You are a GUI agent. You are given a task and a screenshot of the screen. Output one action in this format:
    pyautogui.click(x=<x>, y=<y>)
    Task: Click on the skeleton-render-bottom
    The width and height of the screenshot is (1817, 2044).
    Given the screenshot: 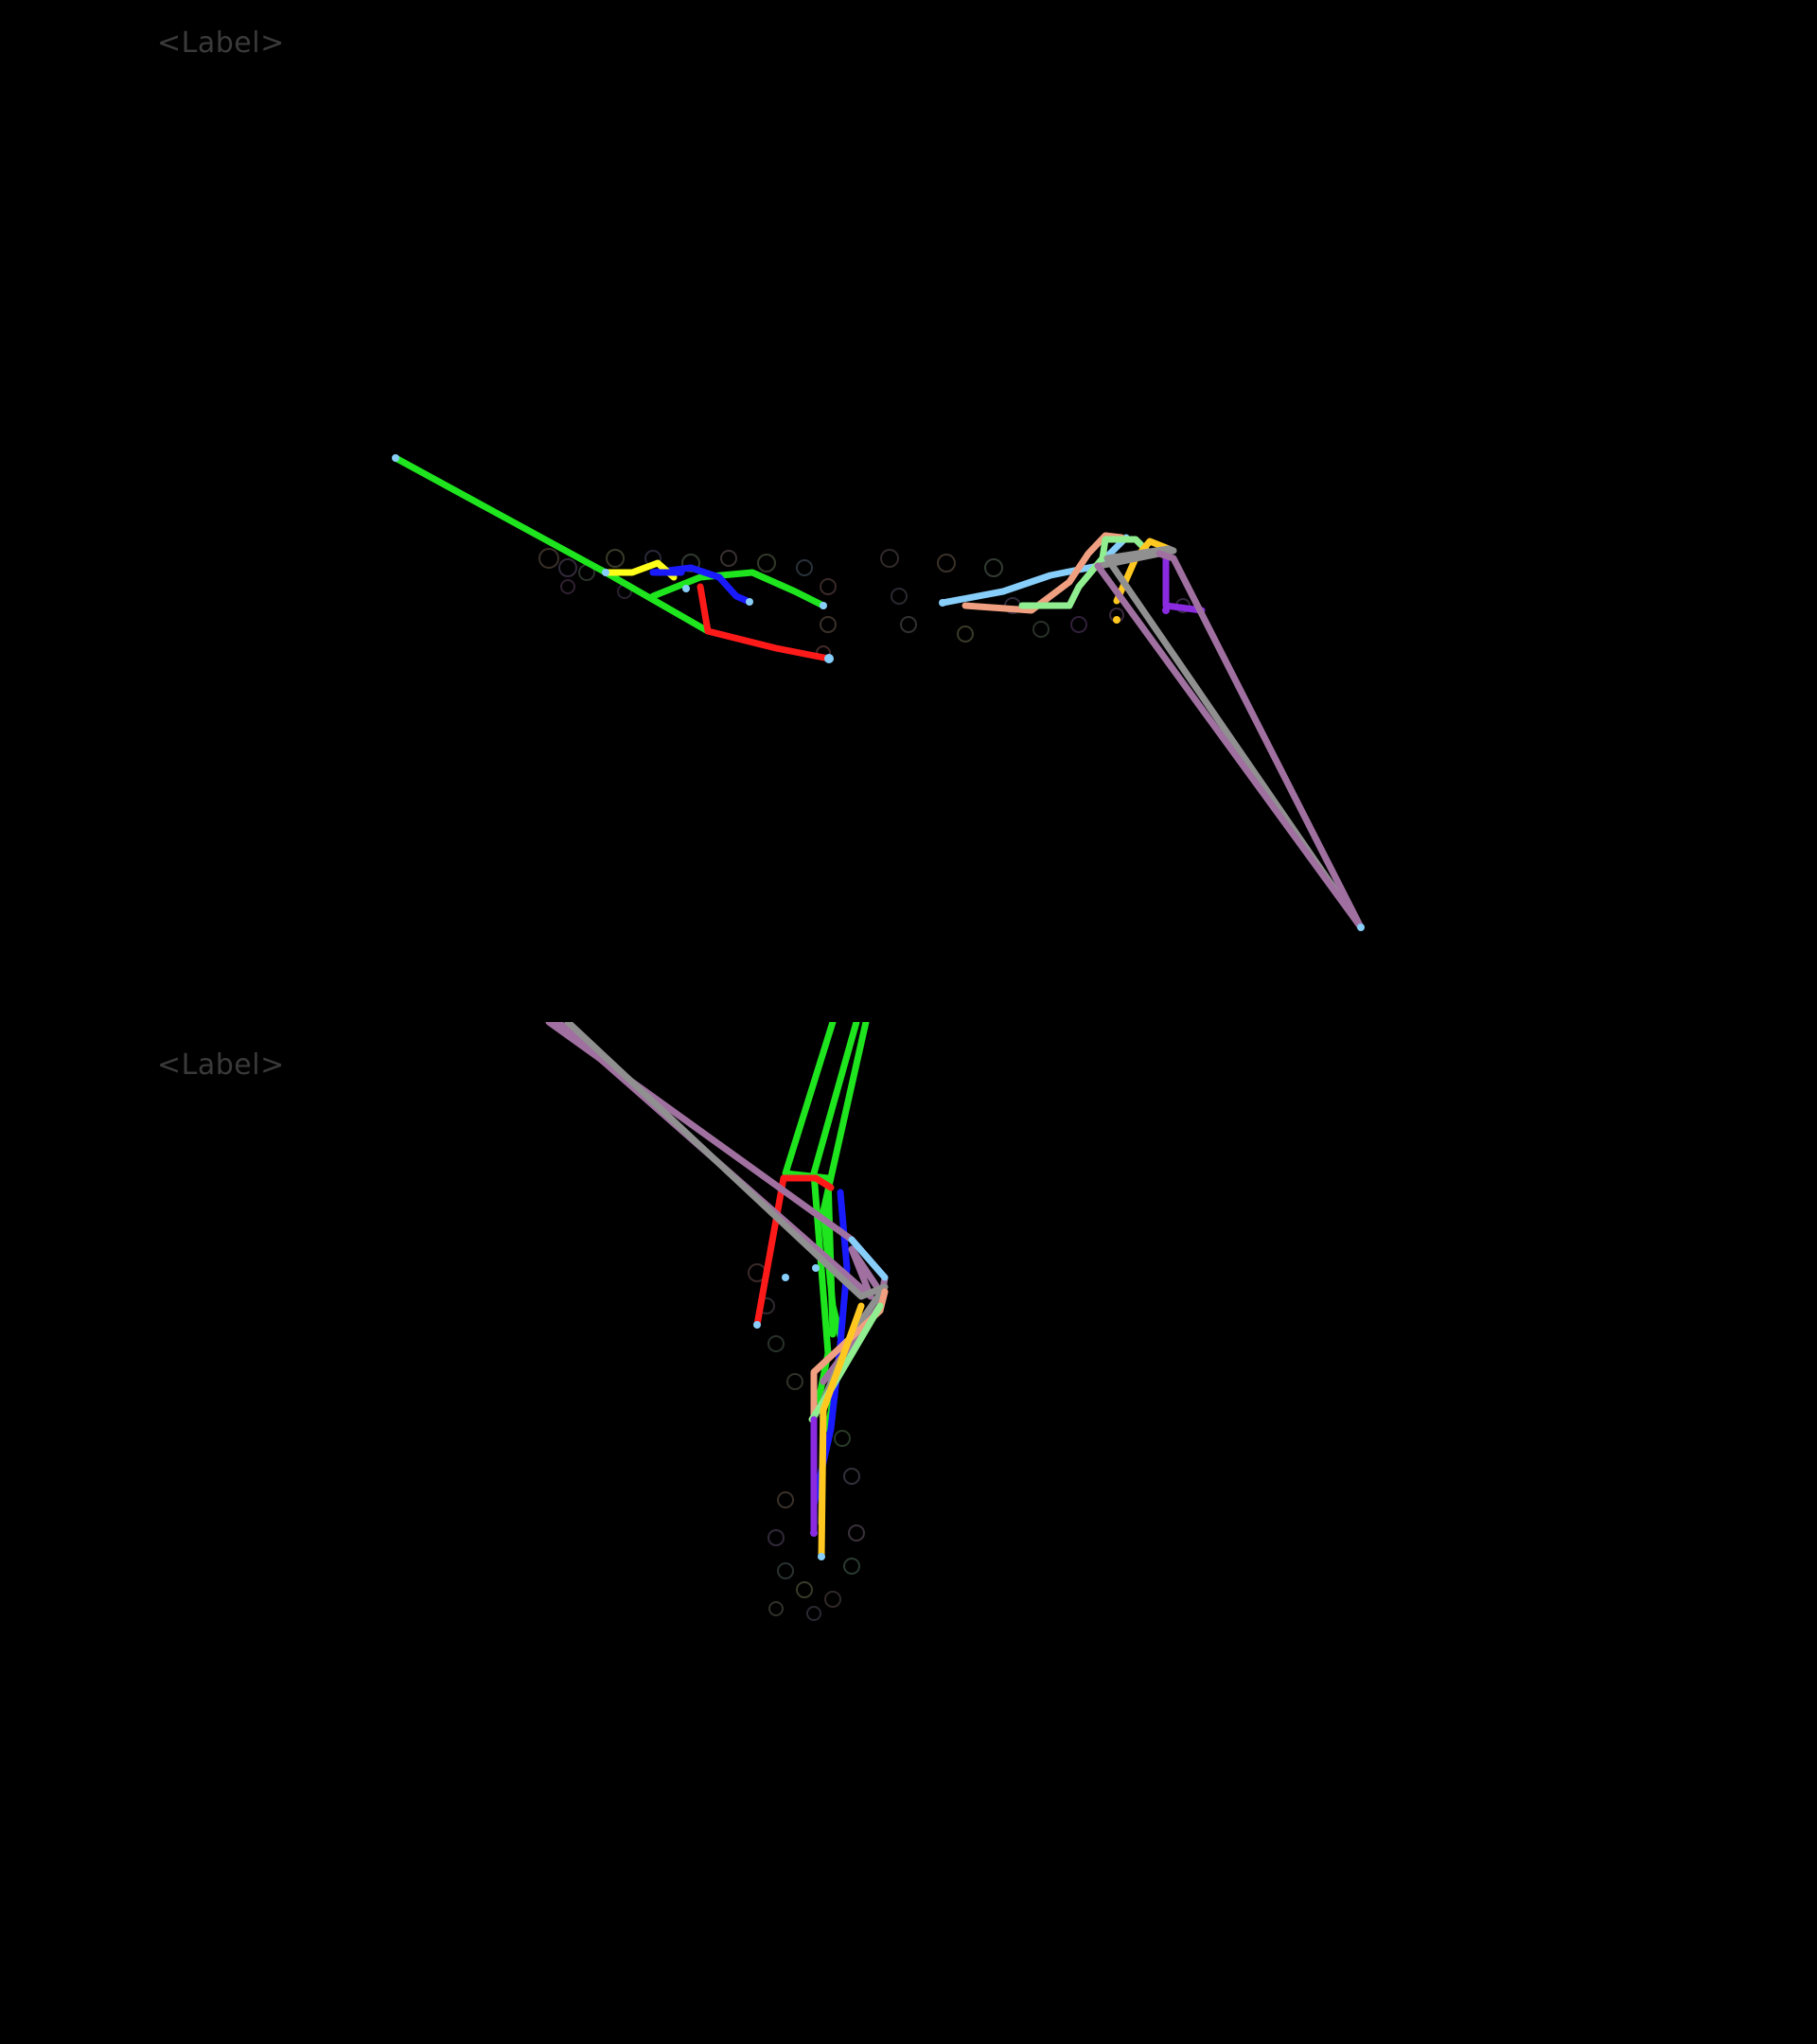 What is the action you would take?
    pyautogui.click(x=717, y=1321)
    